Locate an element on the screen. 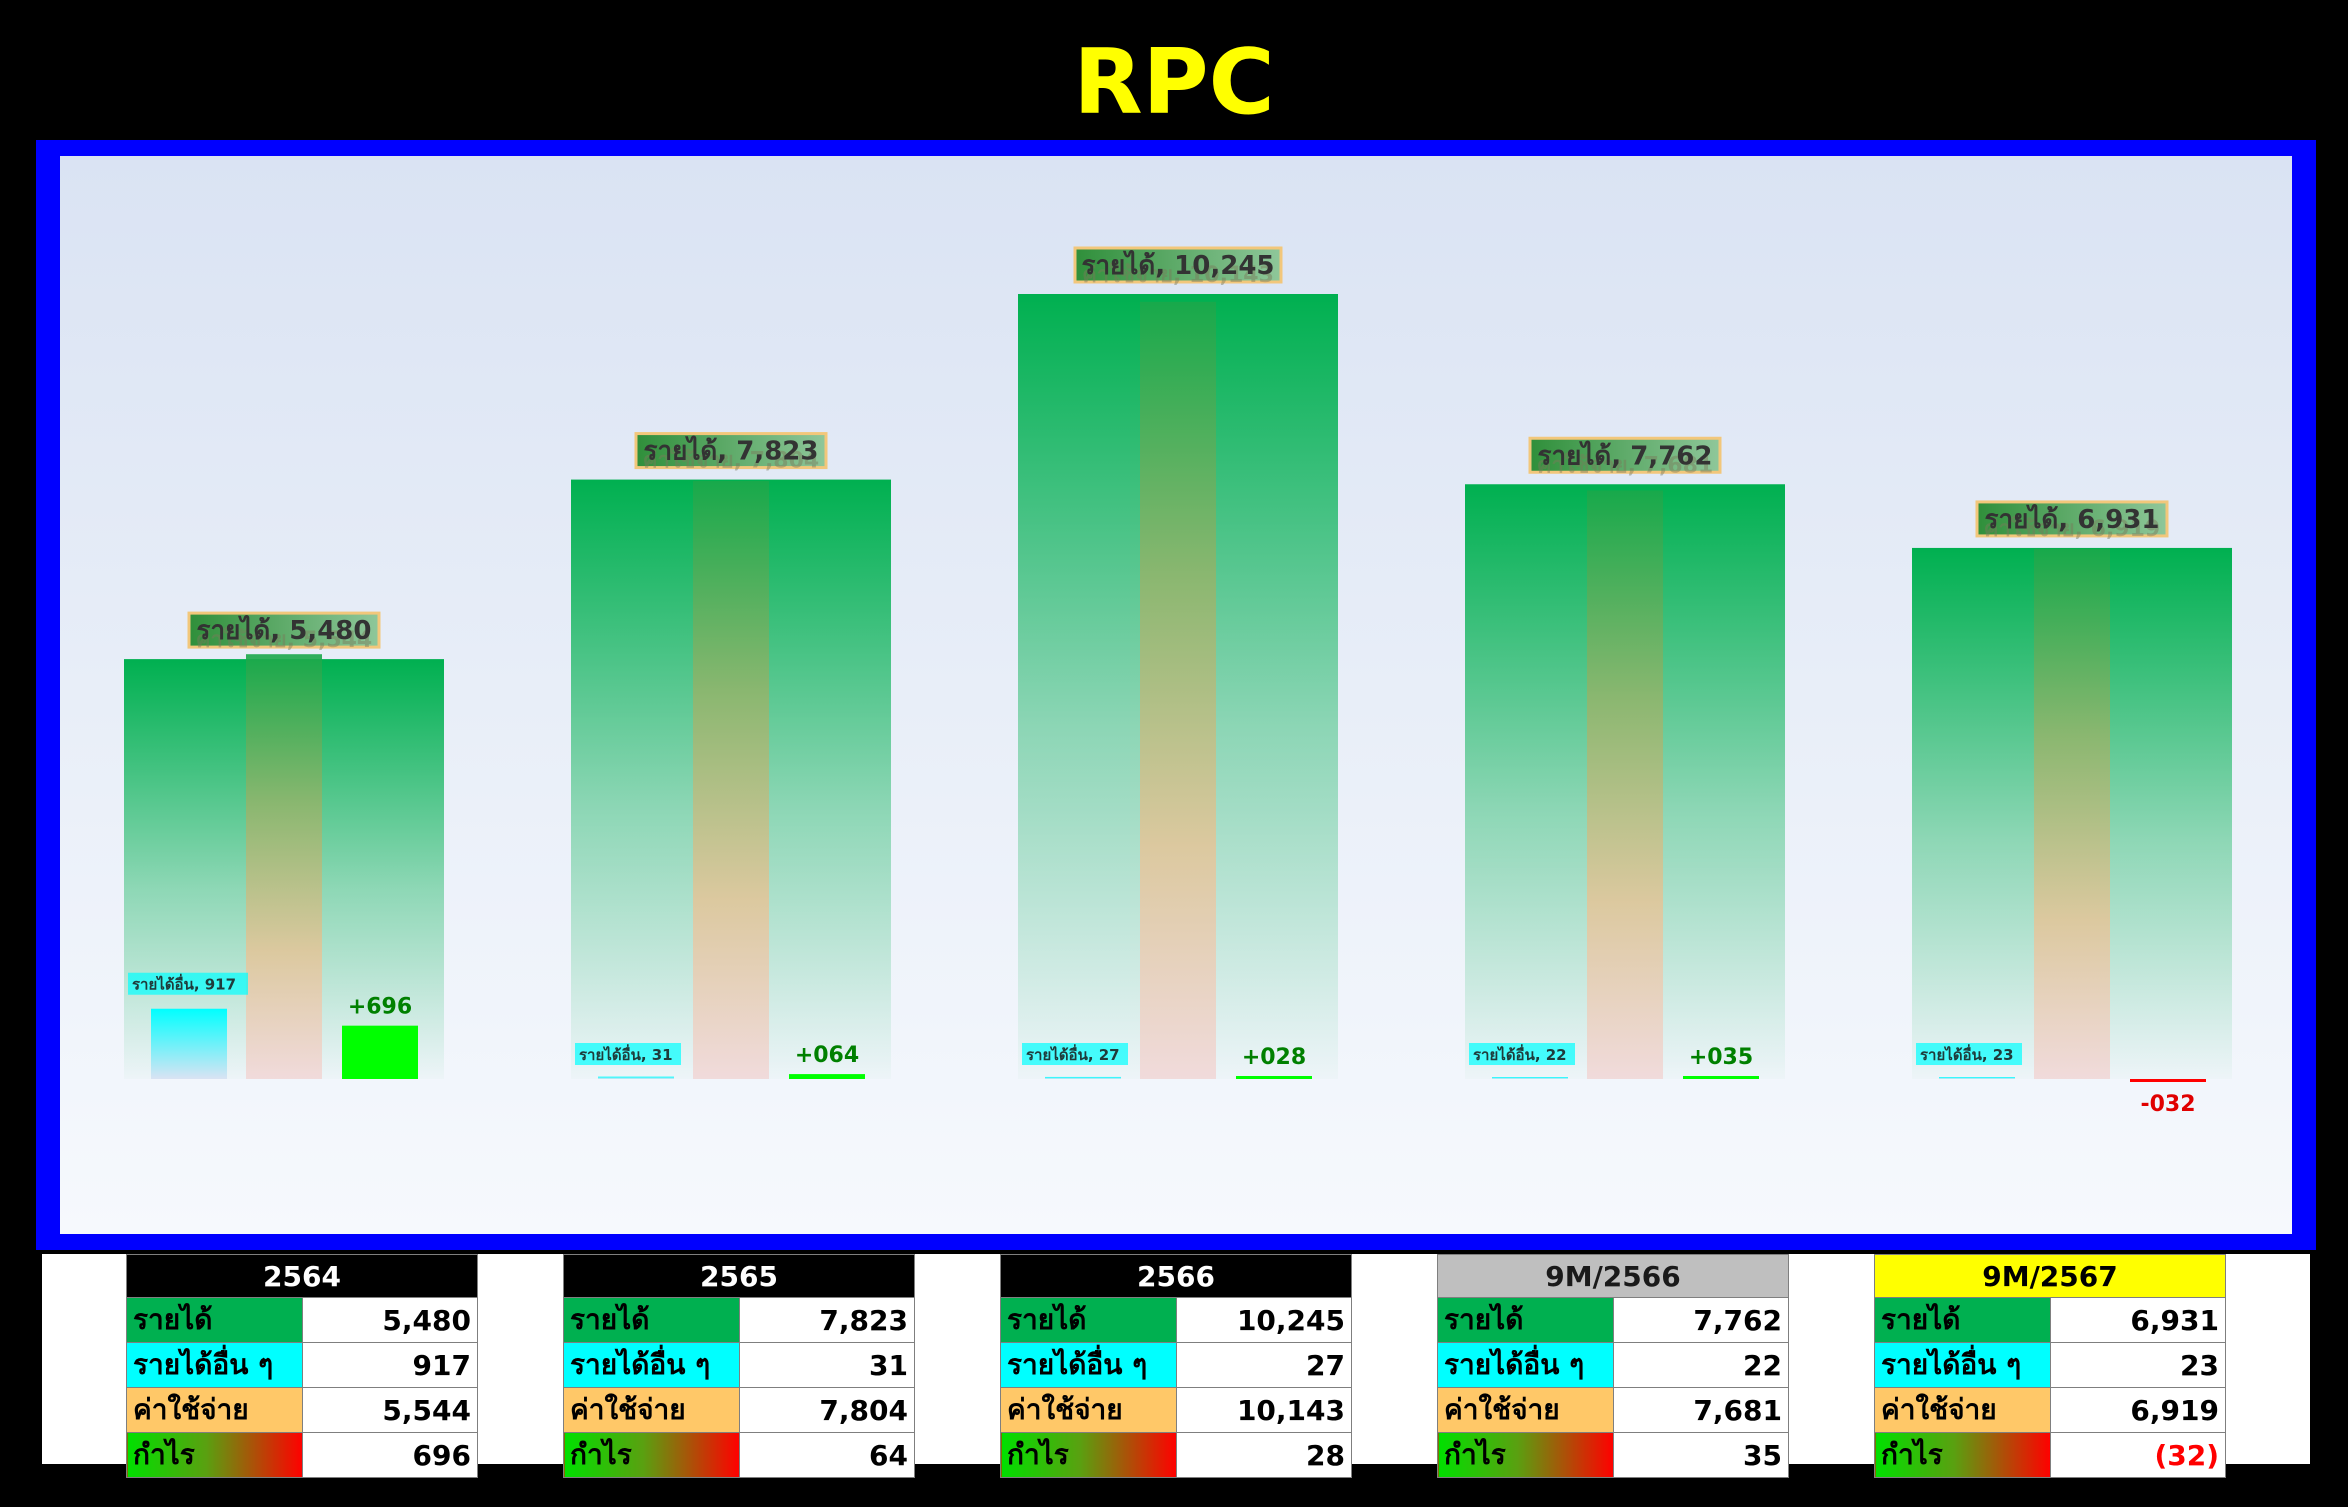 The image size is (2348, 1507). row-value-other: 31 is located at coordinates (826, 1365).